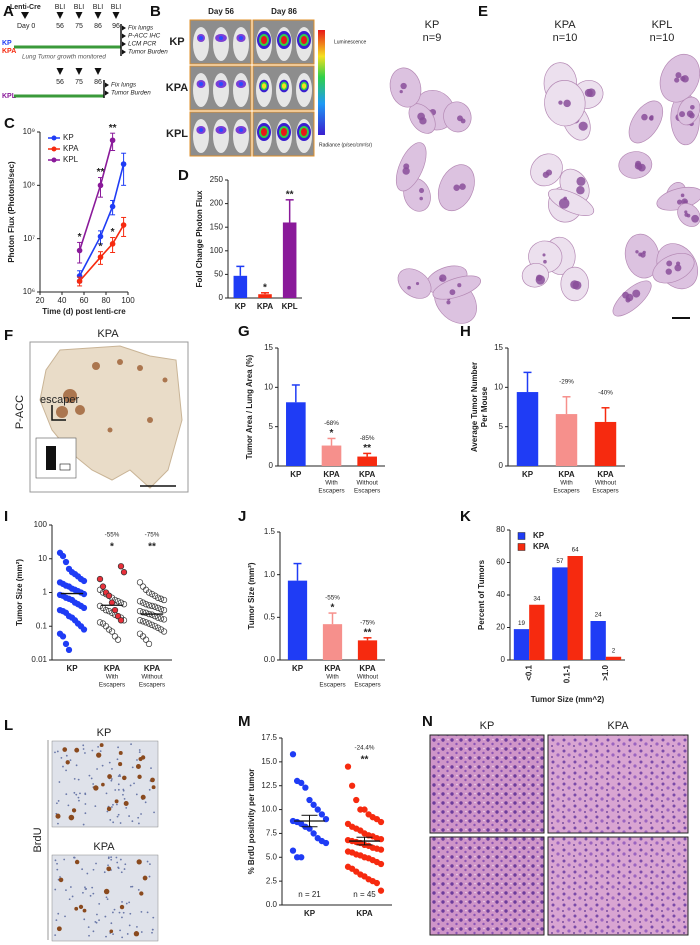 The height and width of the screenshot is (945, 700). What do you see at coordinates (456, 287) in the screenshot?
I see `lung-lobe` at bounding box center [456, 287].